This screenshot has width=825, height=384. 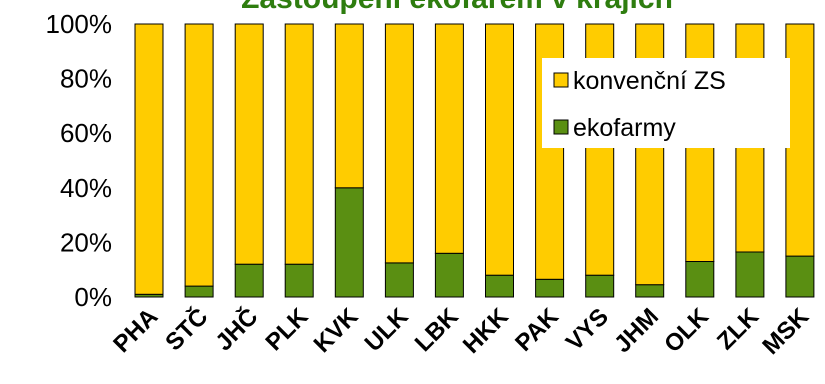 I want to click on x-tick-label: STČ, so click(x=187, y=329).